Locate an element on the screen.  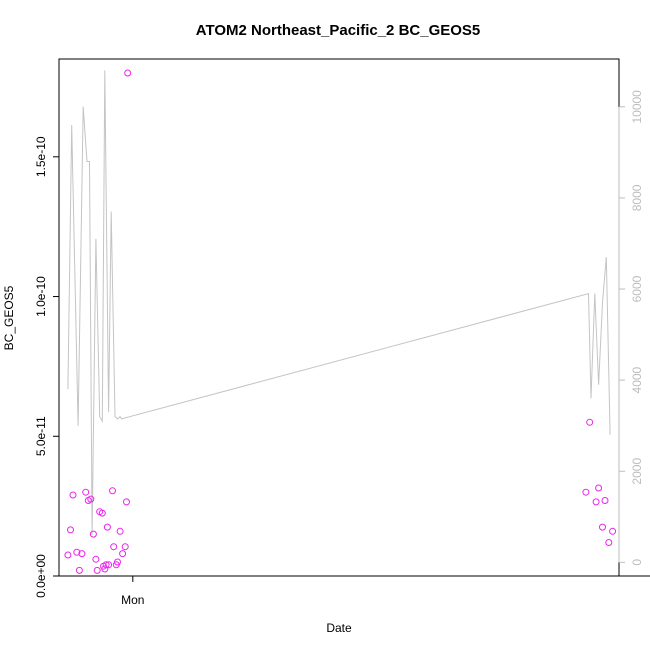
x-axis-label: Date is located at coordinates (339, 628).